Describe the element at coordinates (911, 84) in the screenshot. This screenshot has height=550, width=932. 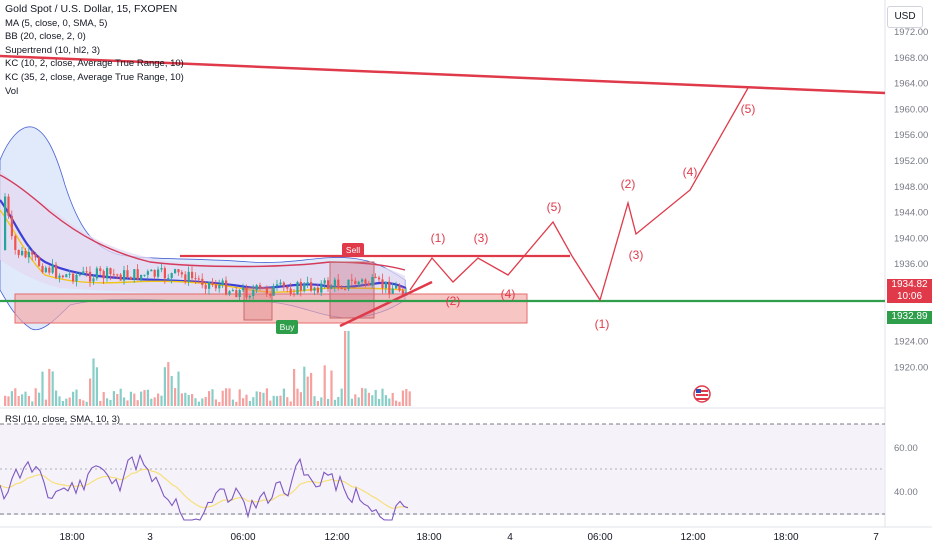
I see `price-tick-label: 1964.00` at that location.